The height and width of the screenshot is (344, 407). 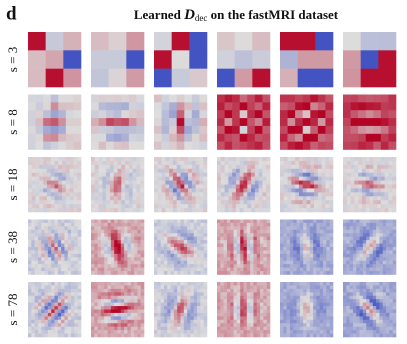 What do you see at coordinates (54, 247) in the screenshot?
I see `filter-tile` at bounding box center [54, 247].